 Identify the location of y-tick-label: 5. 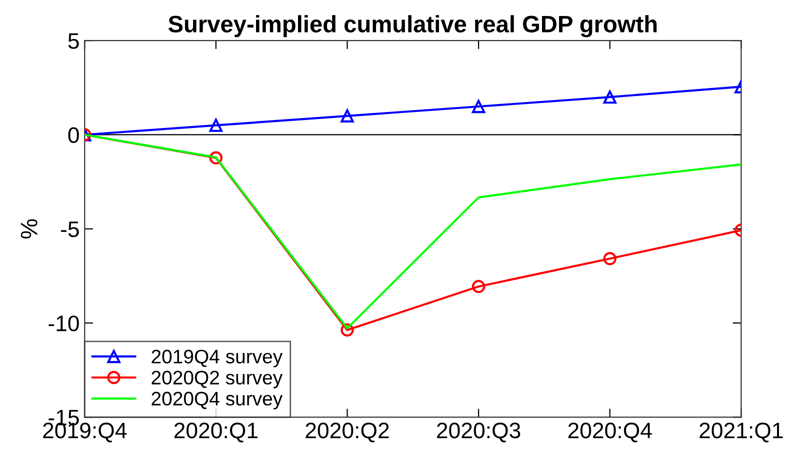
(73, 41).